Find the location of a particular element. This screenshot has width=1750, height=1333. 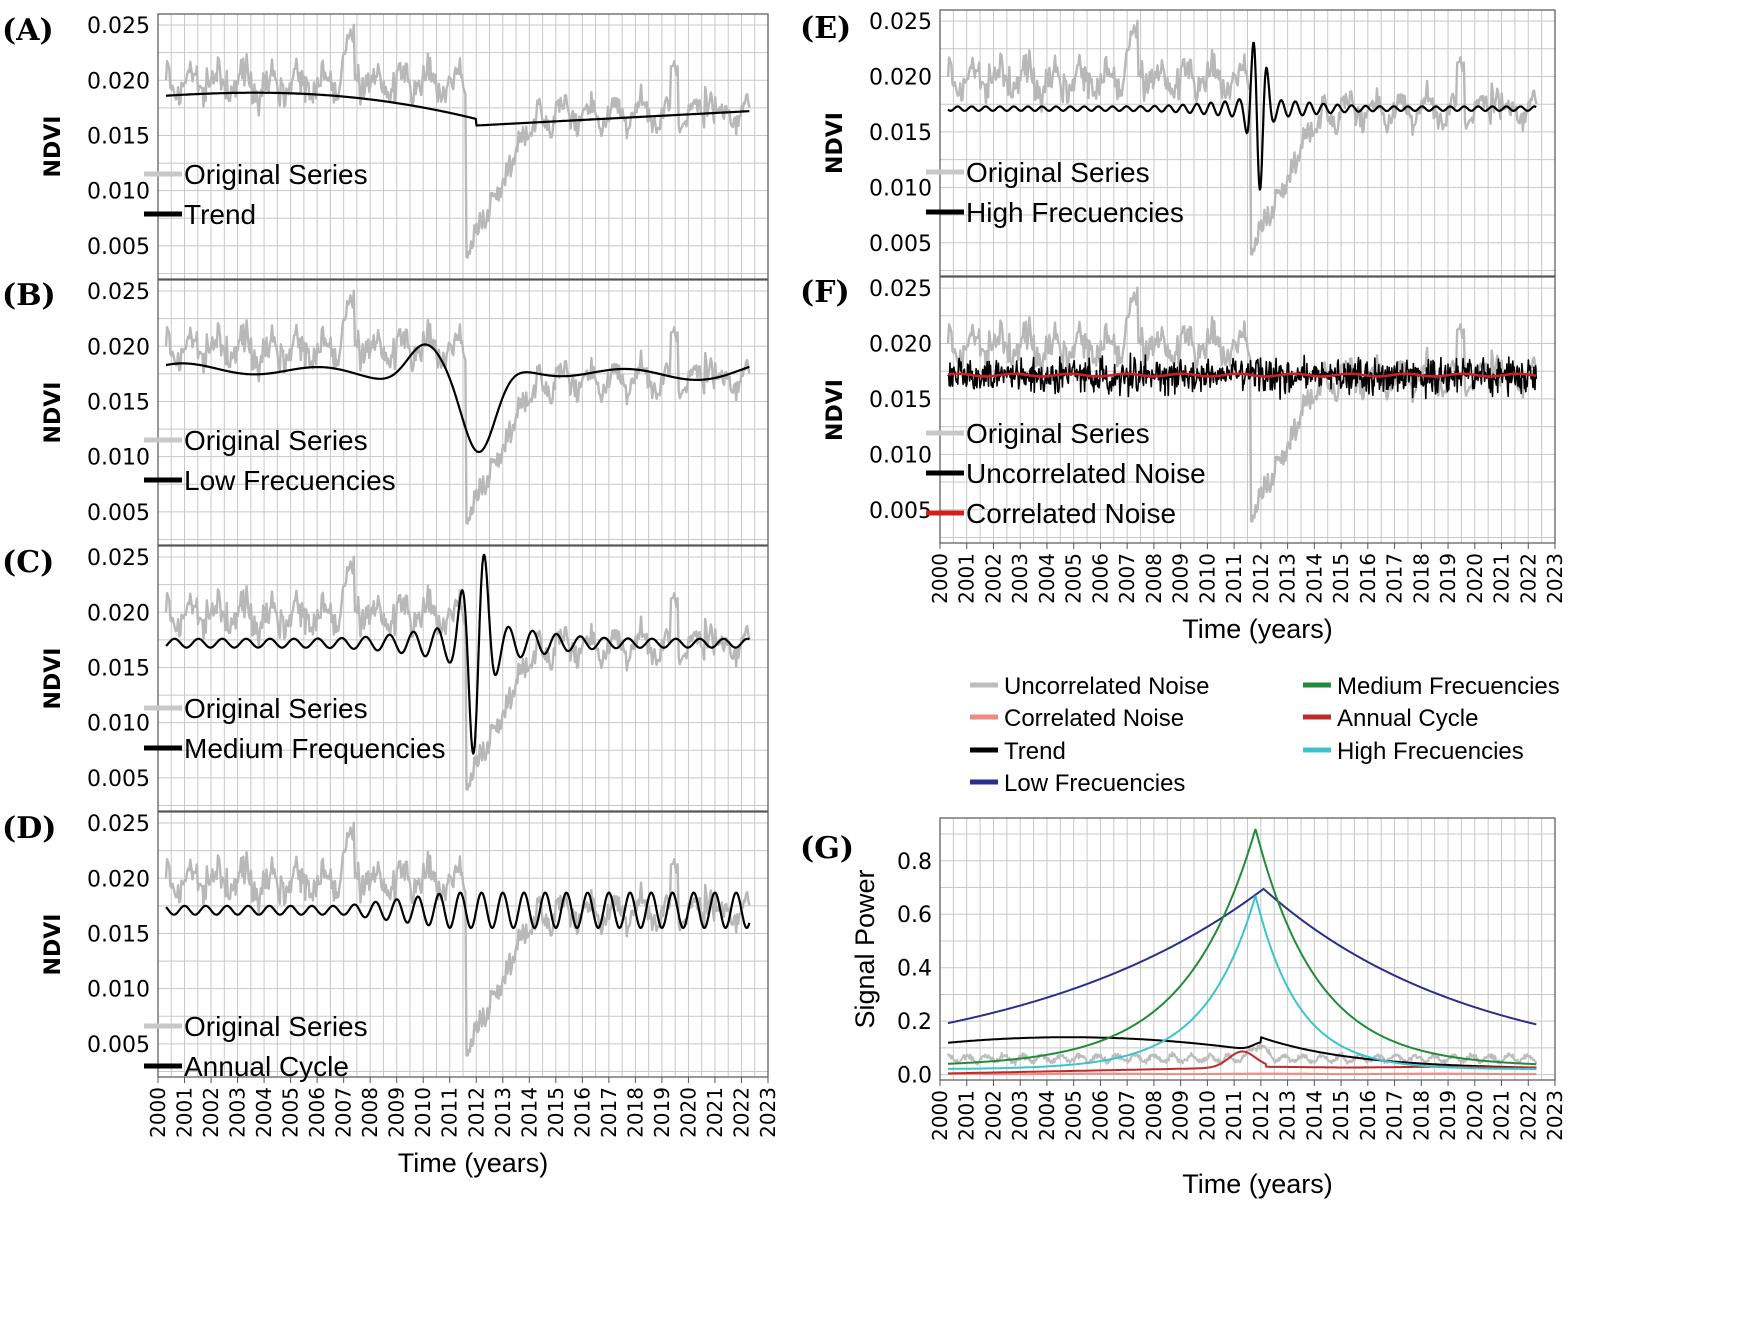

x-tick-label: 2019 is located at coordinates (662, 1112).